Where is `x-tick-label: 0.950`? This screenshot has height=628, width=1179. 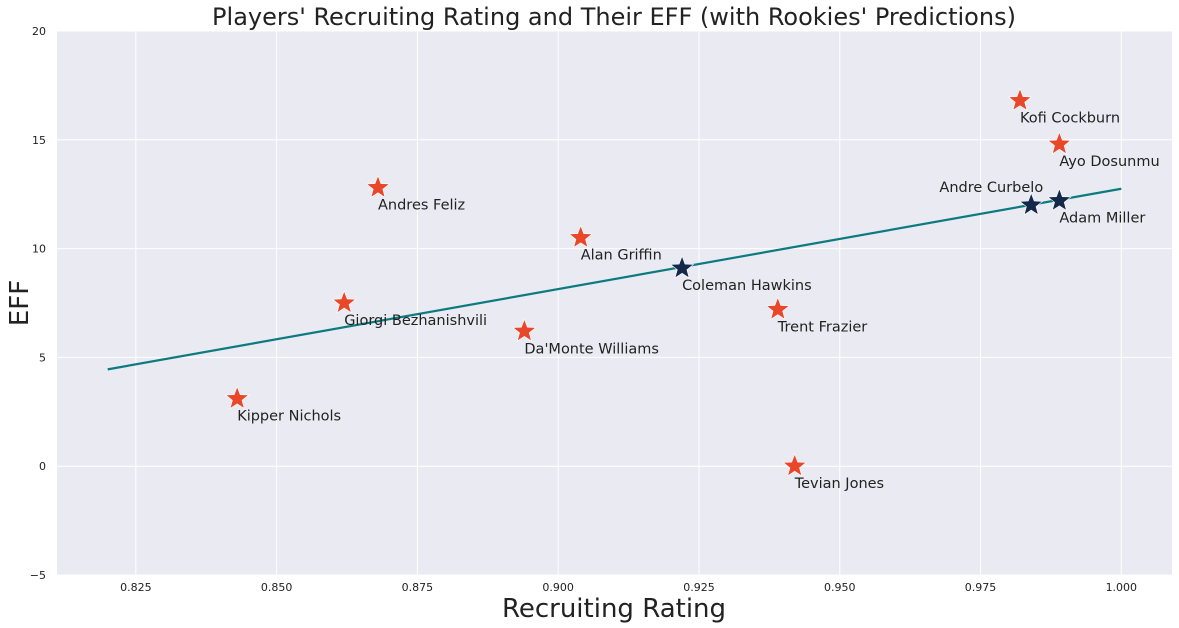 x-tick-label: 0.950 is located at coordinates (840, 587).